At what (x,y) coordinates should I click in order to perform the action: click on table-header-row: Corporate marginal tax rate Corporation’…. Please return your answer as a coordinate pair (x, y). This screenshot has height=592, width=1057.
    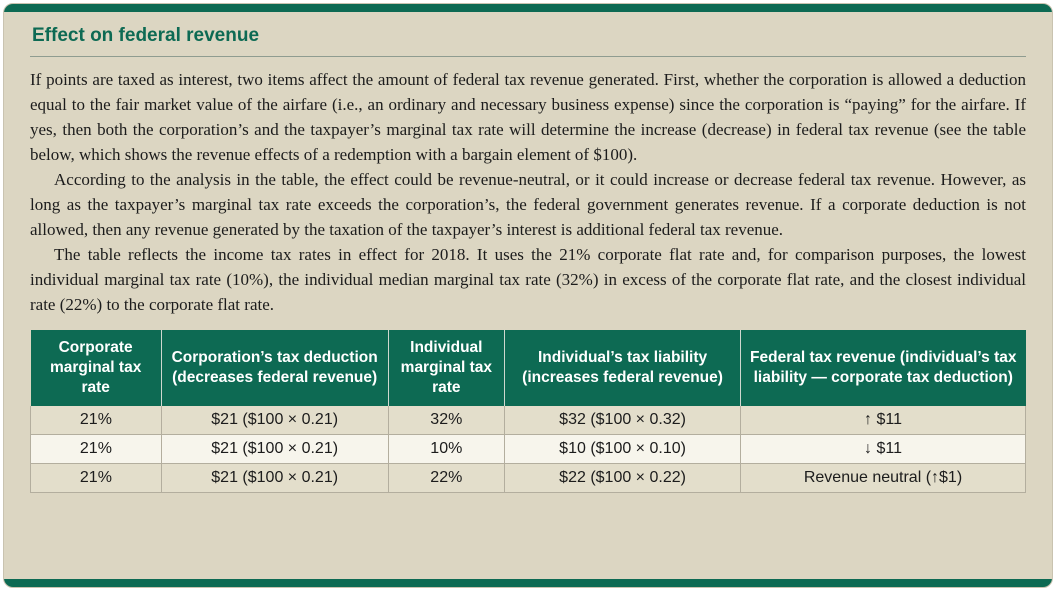
    Looking at the image, I should click on (528, 368).